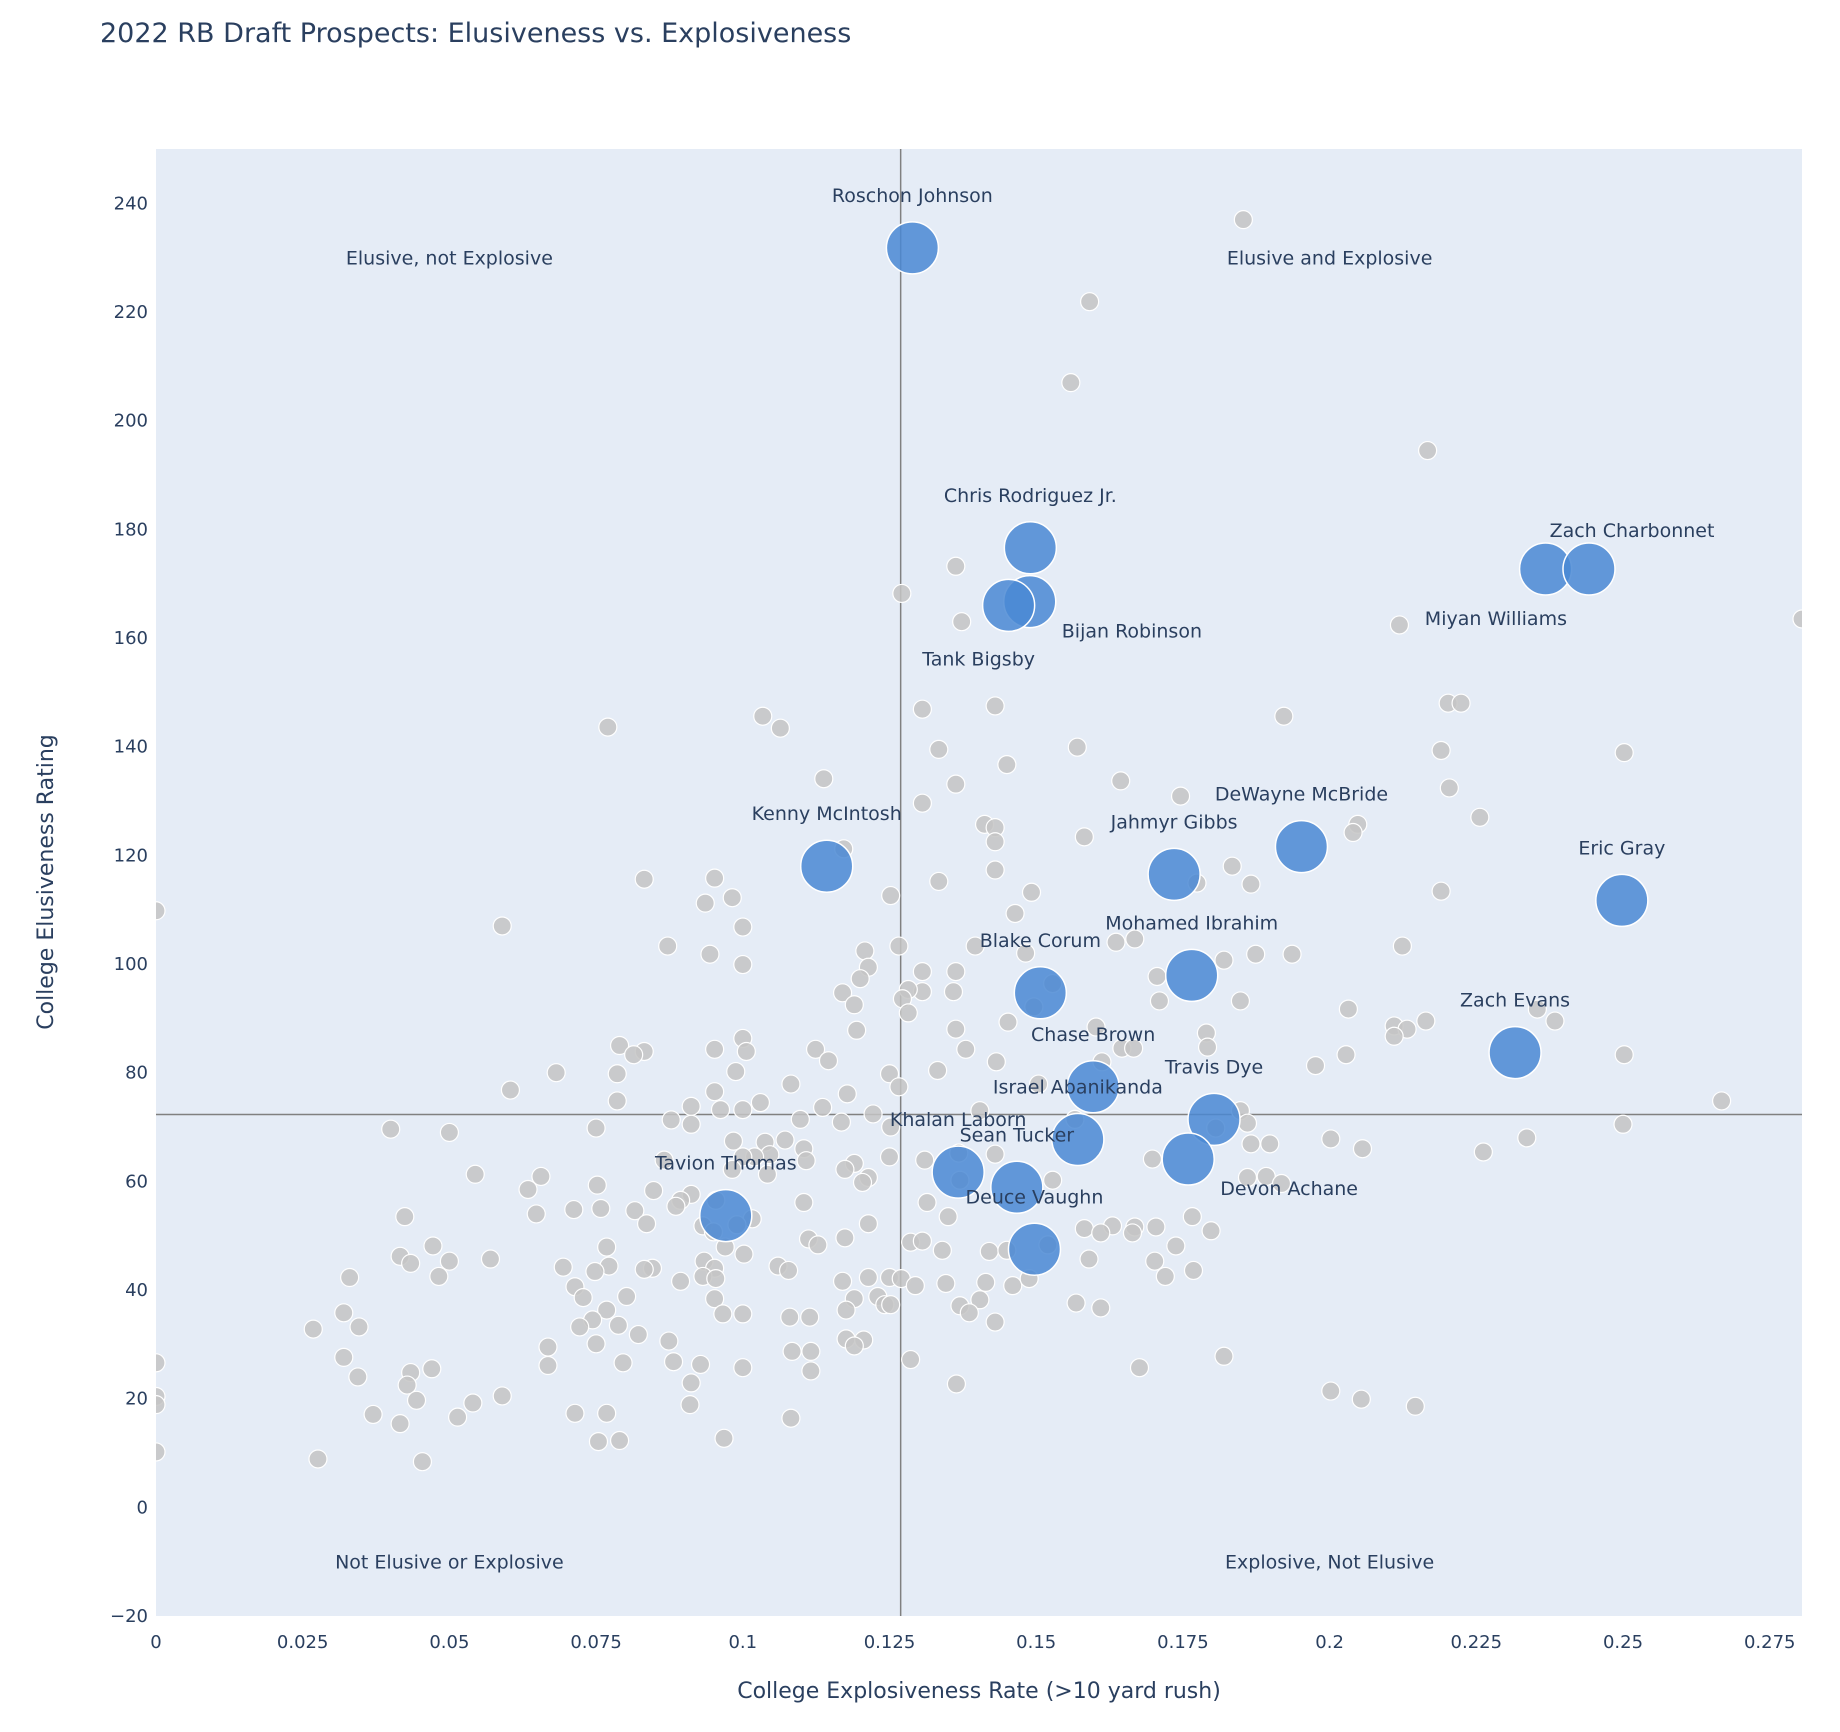 The height and width of the screenshot is (1732, 1840). I want to click on x-tick-label: 0.25, so click(1623, 1642).